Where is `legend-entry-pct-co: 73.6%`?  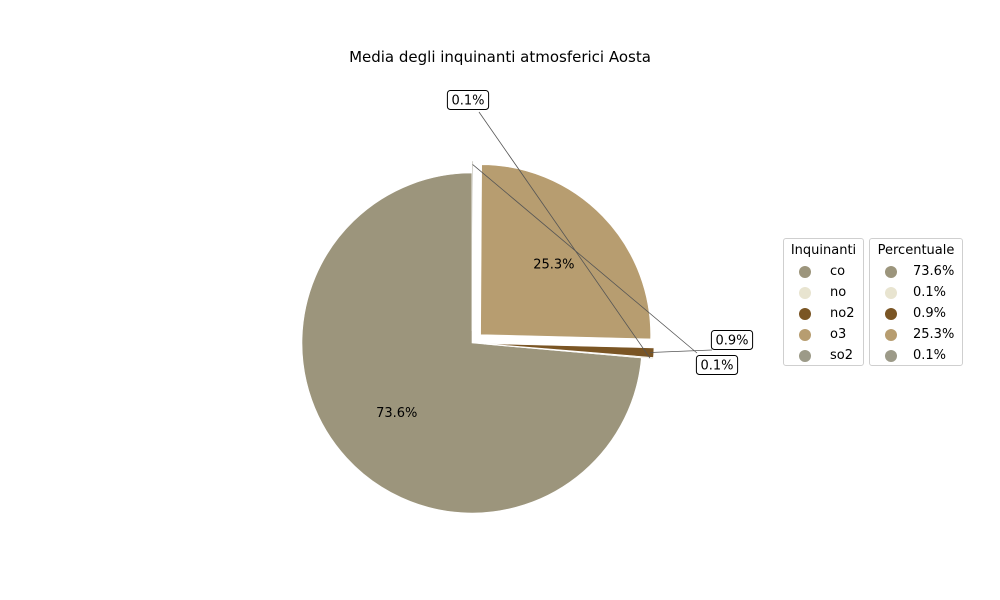
legend-entry-pct-co: 73.6% is located at coordinates (916, 272).